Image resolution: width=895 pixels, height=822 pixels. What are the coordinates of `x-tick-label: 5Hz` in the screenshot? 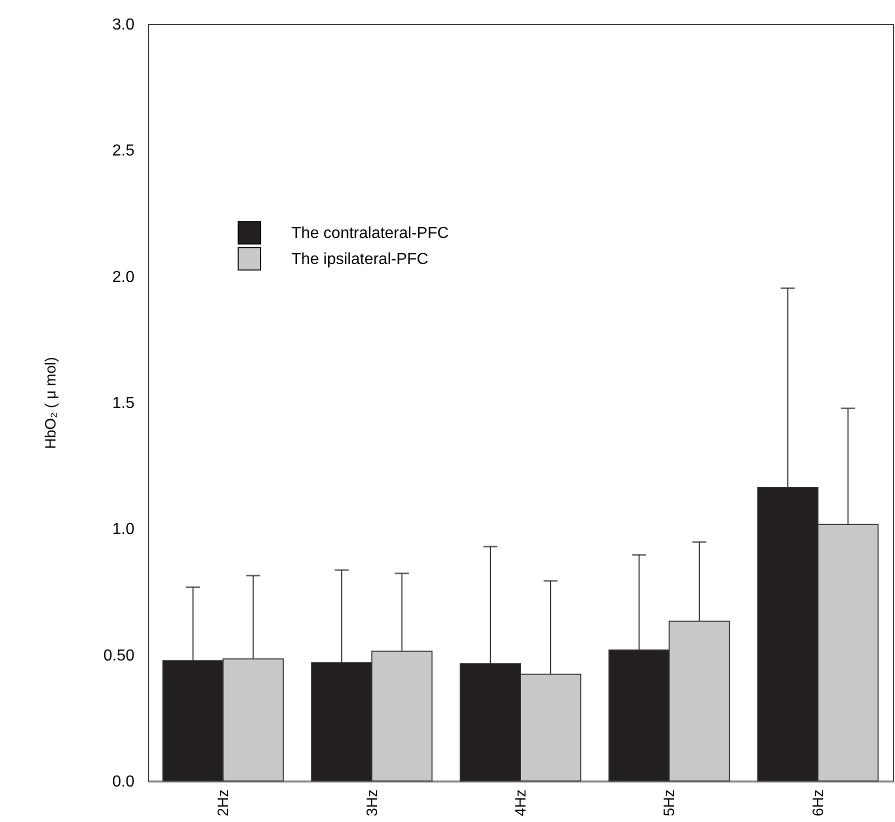 It's located at (669, 803).